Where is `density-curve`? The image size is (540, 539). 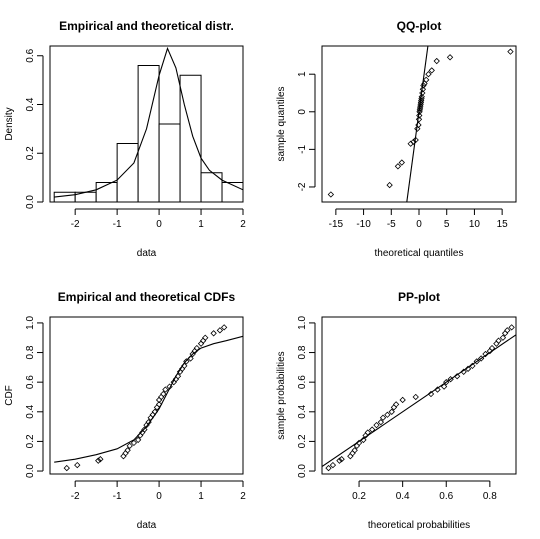
density-curve is located at coordinates (148, 122).